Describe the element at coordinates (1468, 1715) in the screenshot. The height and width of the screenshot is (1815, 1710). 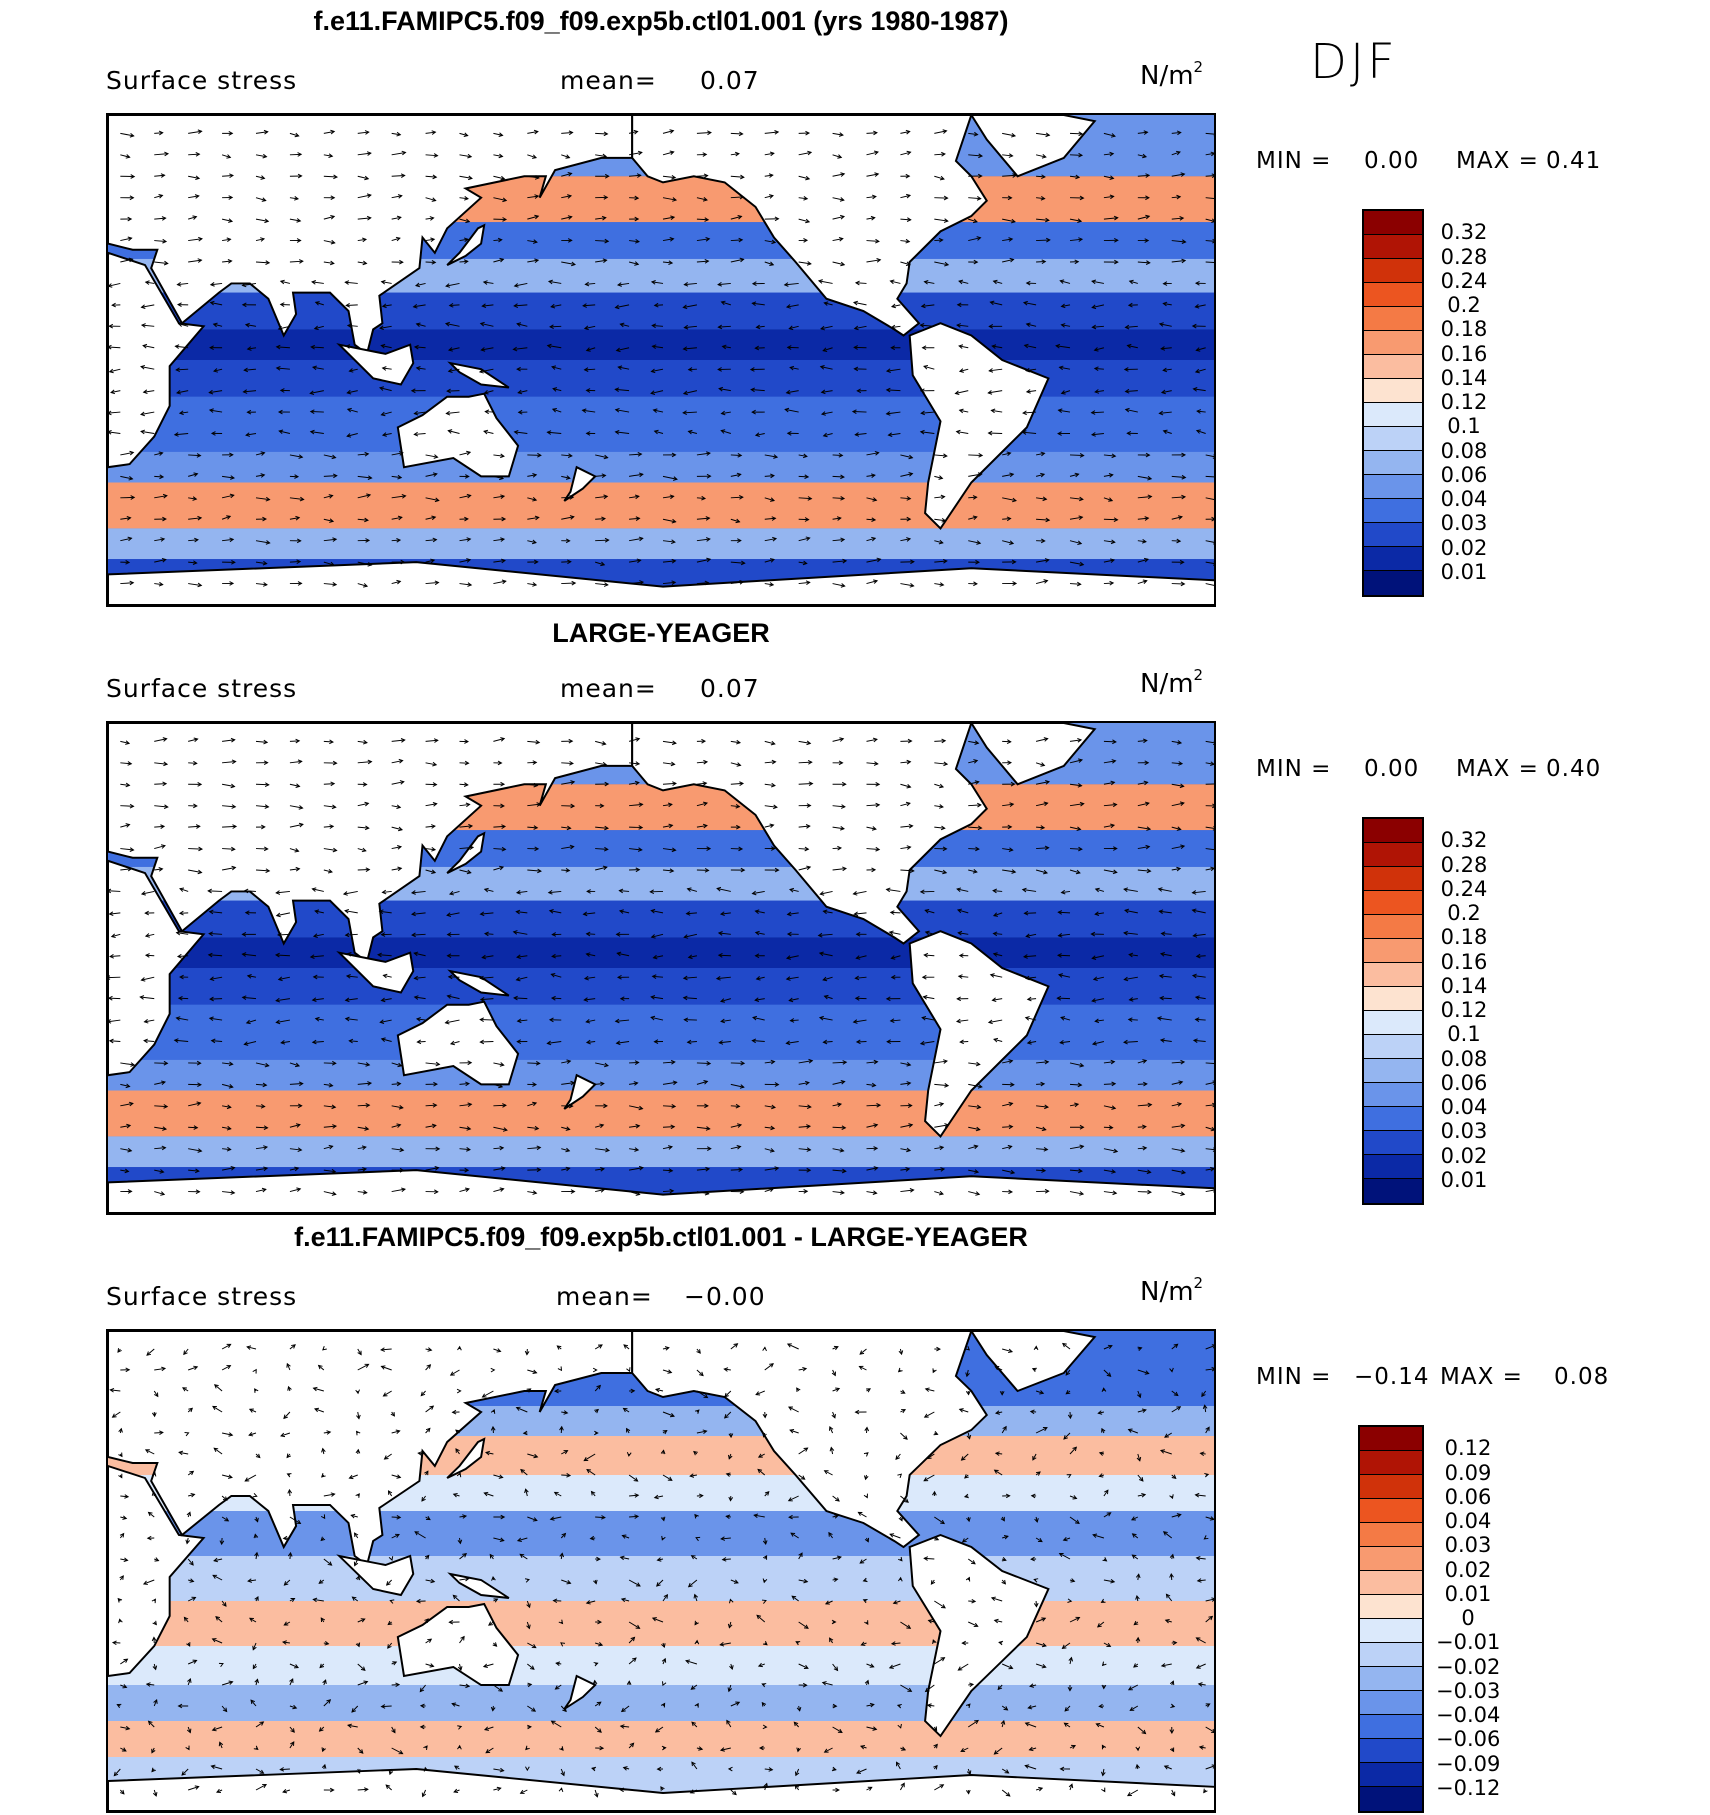
I see `colorbar-tick-label: −0.04` at that location.